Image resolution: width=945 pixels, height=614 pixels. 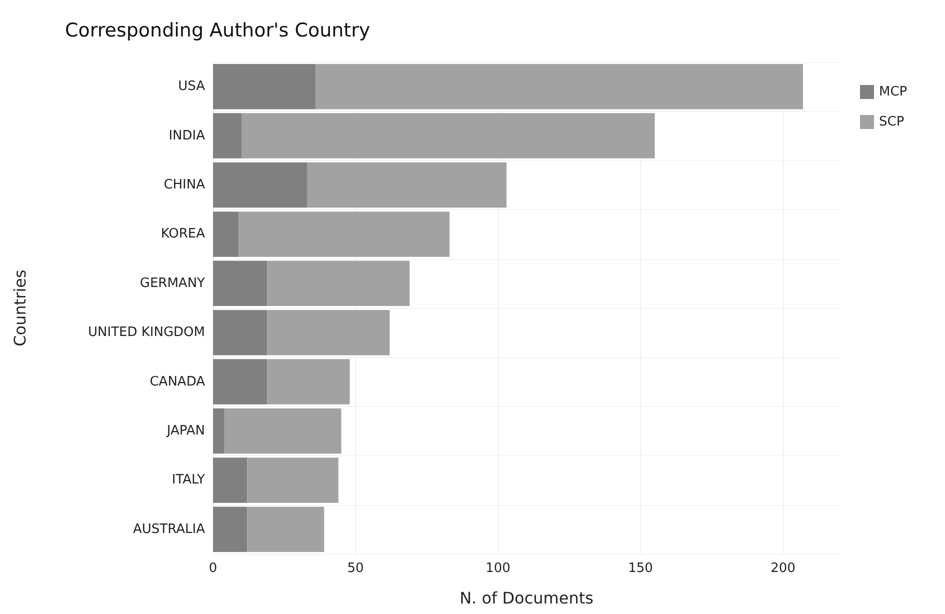 What do you see at coordinates (20, 308) in the screenshot?
I see `y-axis-title: Countries` at bounding box center [20, 308].